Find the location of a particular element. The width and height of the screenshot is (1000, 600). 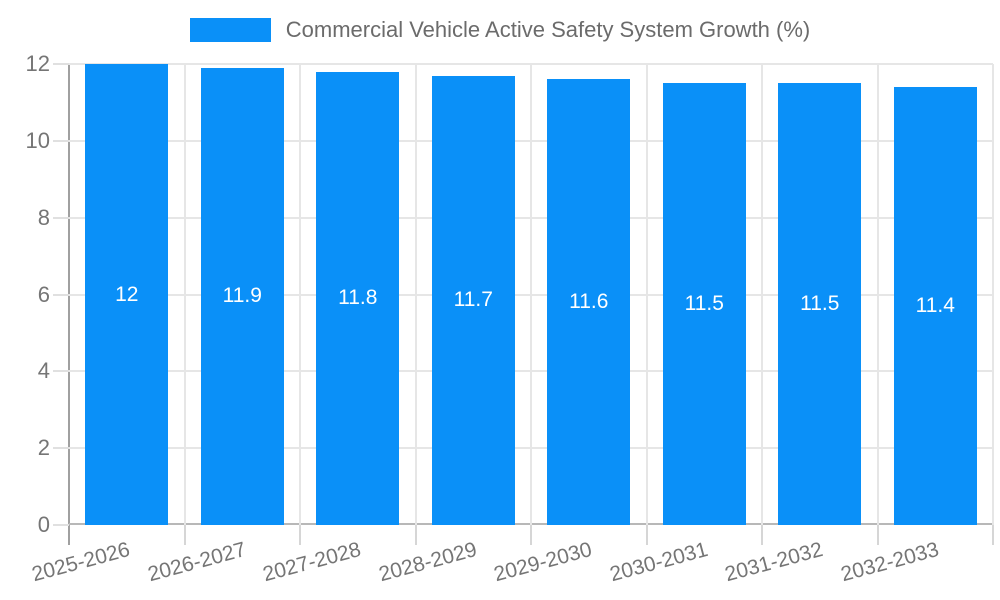

bar-value-label: 12 is located at coordinates (127, 294).